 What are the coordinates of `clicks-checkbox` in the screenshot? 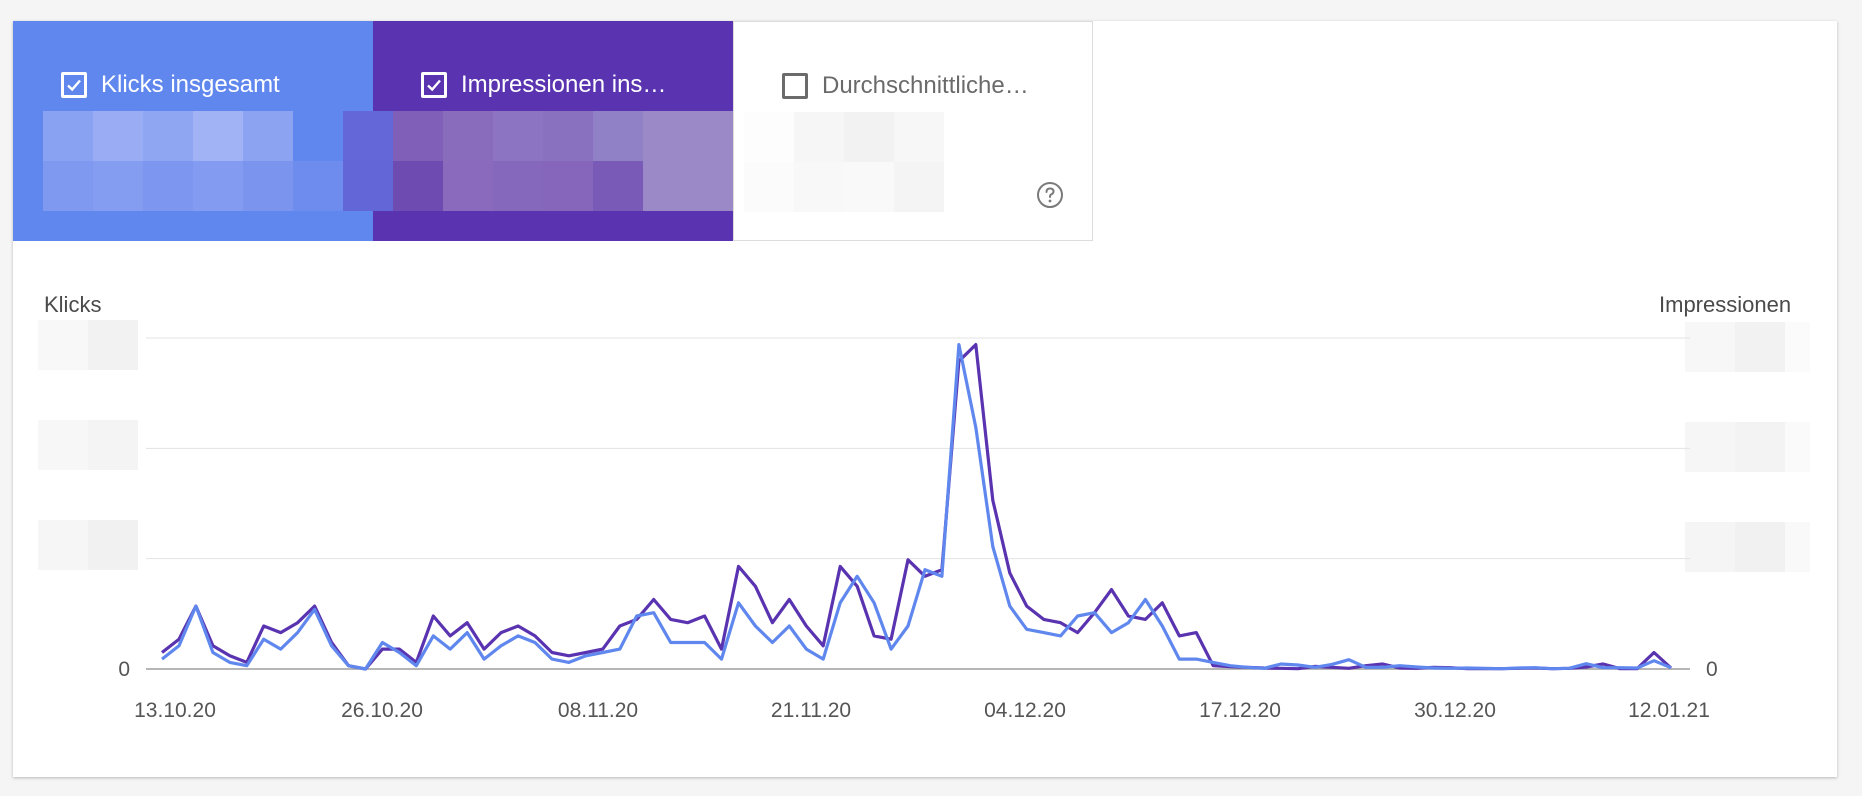 It's located at (74, 85).